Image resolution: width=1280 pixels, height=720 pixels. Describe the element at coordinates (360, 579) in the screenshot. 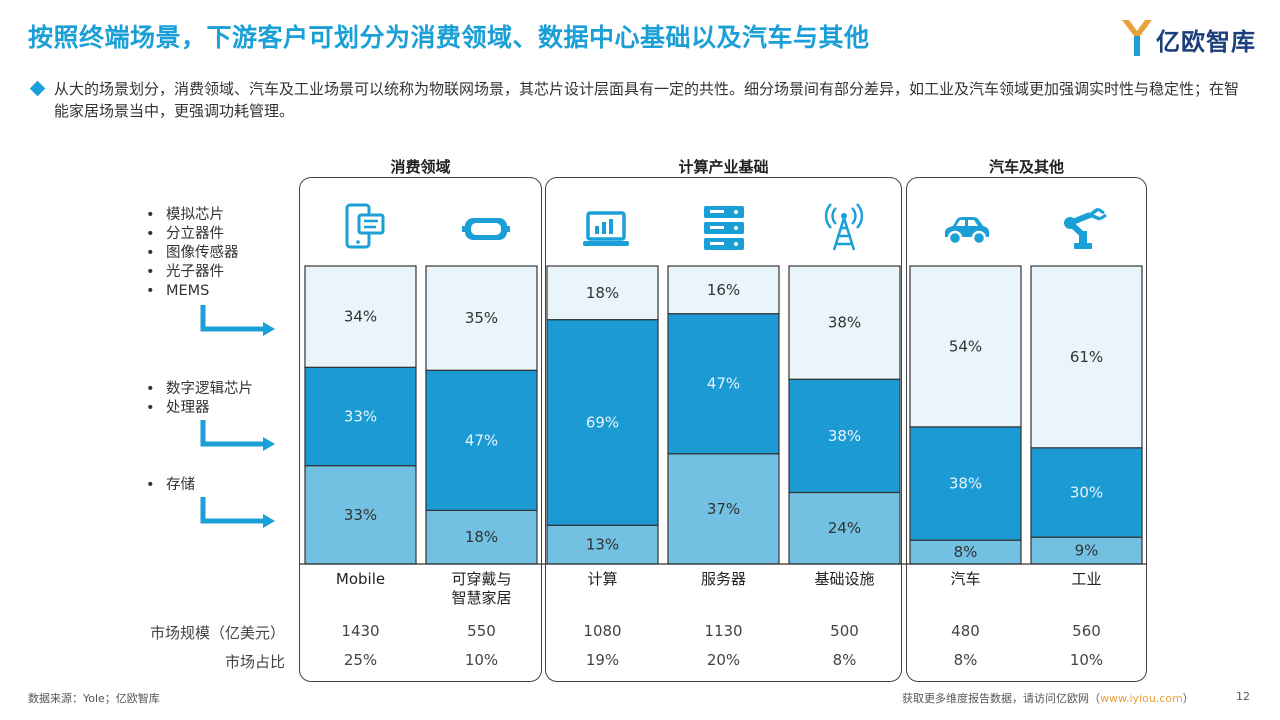

I see `category-label: Mobile` at that location.